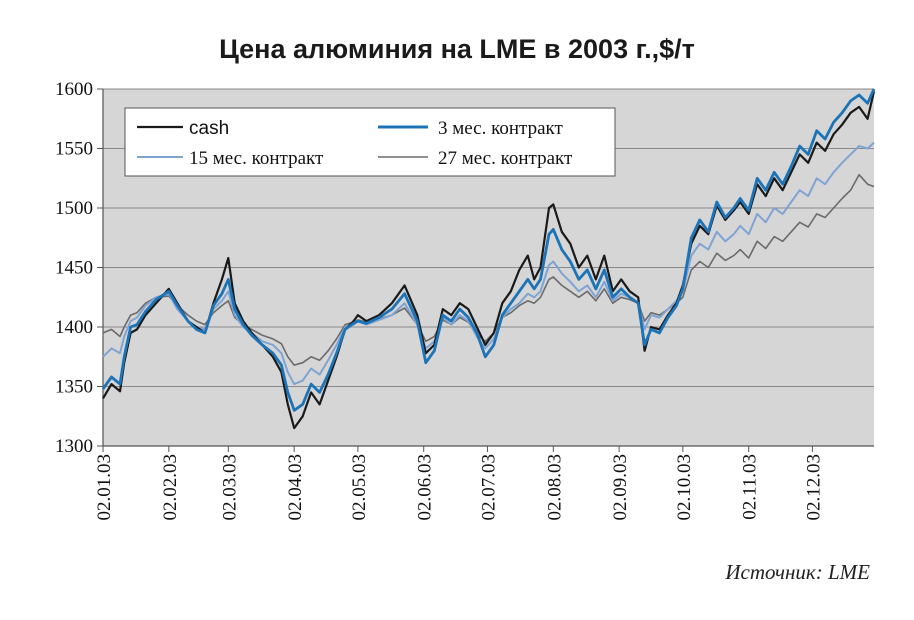 This screenshot has width=914, height=620. What do you see at coordinates (74, 208) in the screenshot?
I see `y-tick-label-1500: 1500` at bounding box center [74, 208].